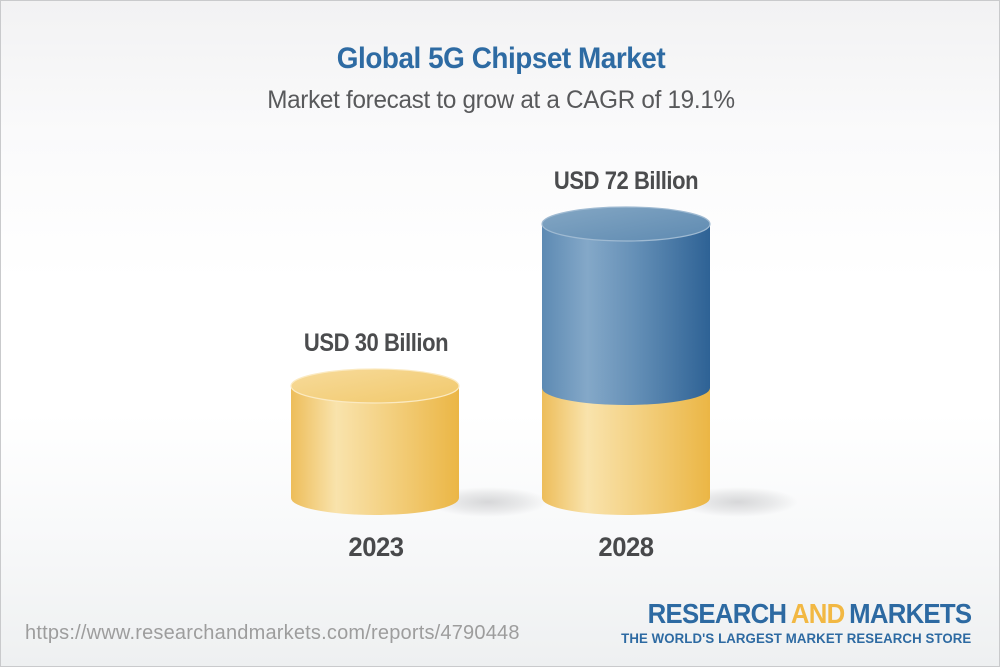 This screenshot has width=1000, height=667. I want to click on logo-wordmark: RESEARCH AND MARKETS, so click(806, 614).